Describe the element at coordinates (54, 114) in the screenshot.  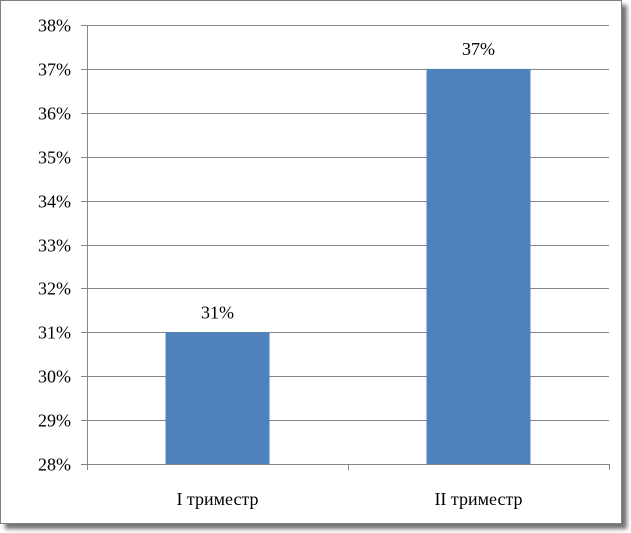
I see `y-tick-label: 36%` at that location.